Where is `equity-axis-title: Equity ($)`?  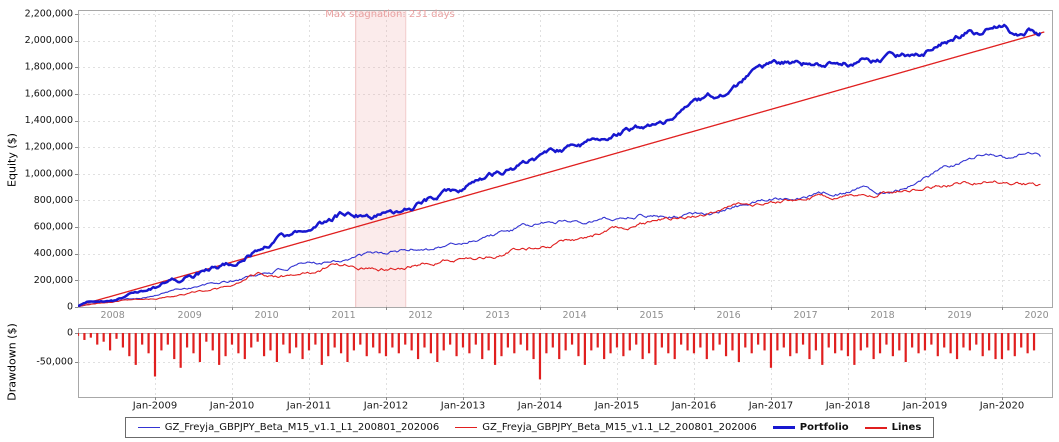
equity-axis-title: Equity ($) is located at coordinates (12, 160).